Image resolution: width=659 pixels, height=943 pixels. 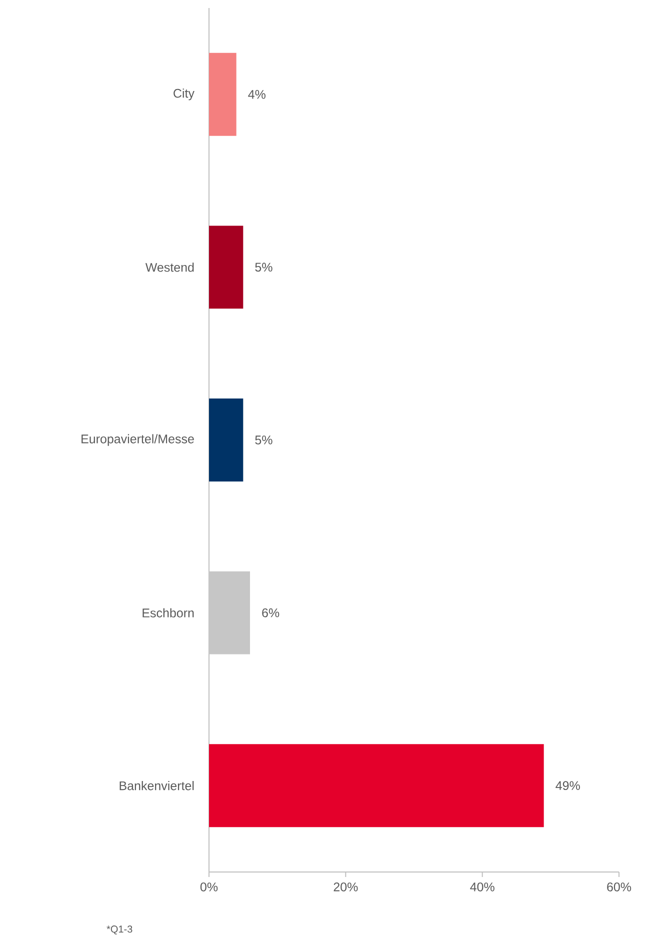 What do you see at coordinates (482, 887) in the screenshot?
I see `x-tick-label: 40%` at bounding box center [482, 887].